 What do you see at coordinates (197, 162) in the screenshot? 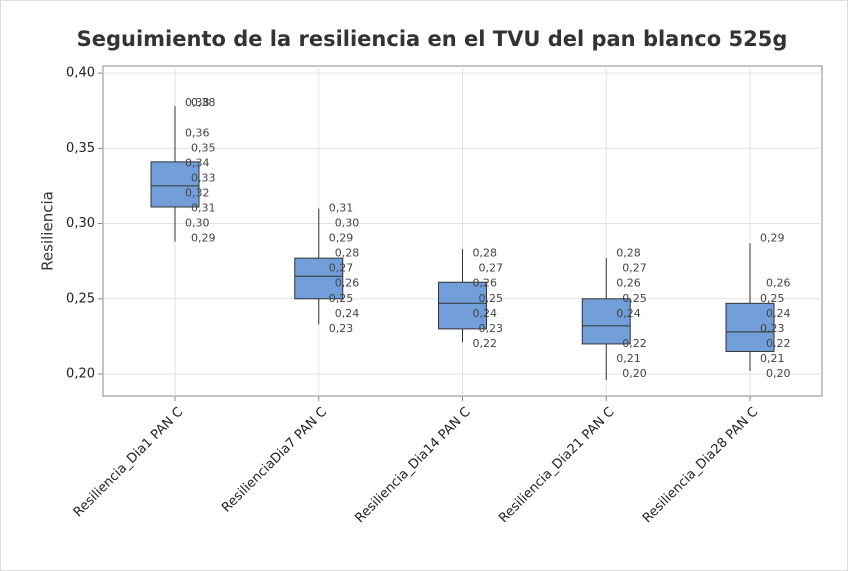
I see `point-label: 0,34` at bounding box center [197, 162].